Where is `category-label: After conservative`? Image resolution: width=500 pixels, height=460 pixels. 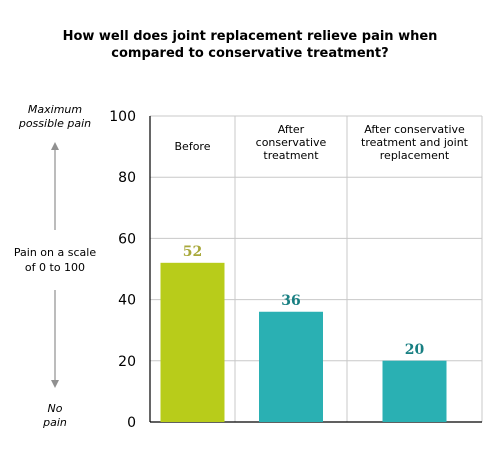 category-label: After conservative is located at coordinates (414, 129).